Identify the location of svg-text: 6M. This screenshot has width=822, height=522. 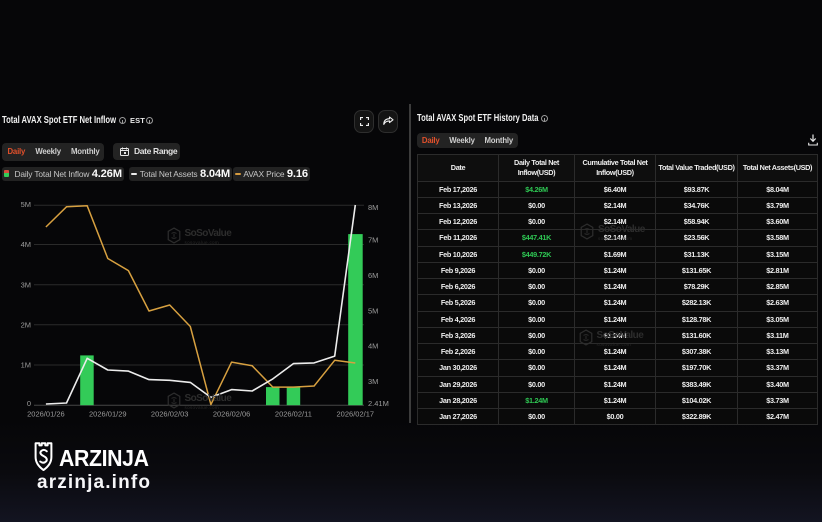
(373, 275).